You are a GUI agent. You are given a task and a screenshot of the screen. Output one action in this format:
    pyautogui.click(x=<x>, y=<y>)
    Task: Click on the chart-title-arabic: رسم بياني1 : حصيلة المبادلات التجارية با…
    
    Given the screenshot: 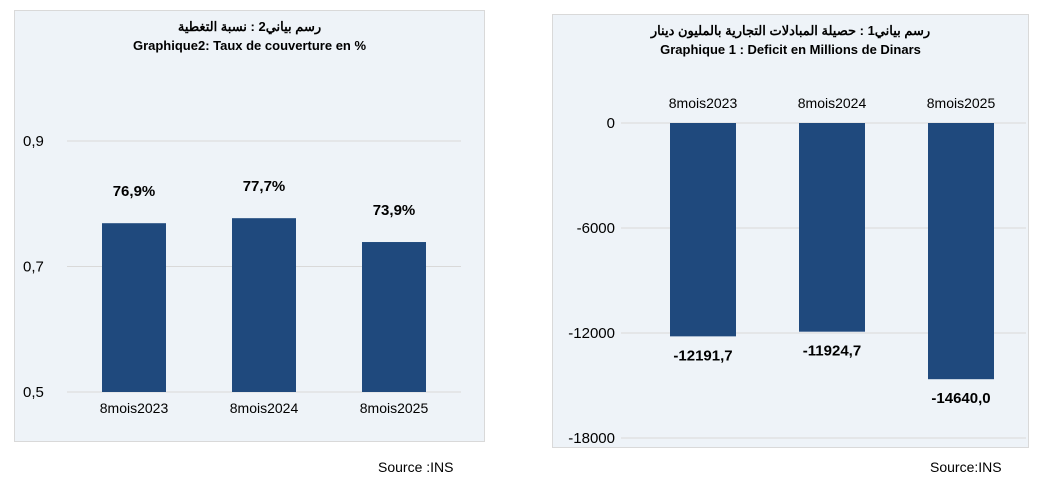 What is the action you would take?
    pyautogui.click(x=790, y=30)
    